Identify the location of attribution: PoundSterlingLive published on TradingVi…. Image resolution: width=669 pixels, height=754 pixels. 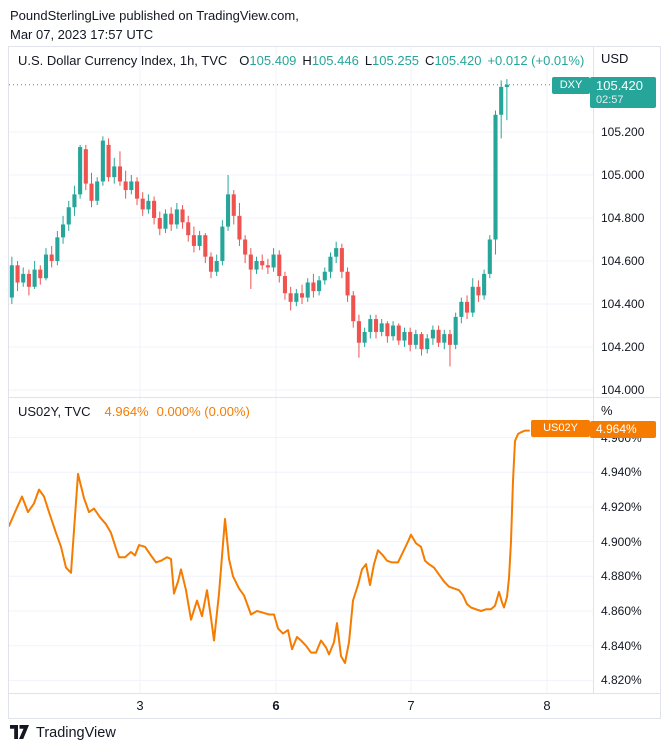
(154, 25).